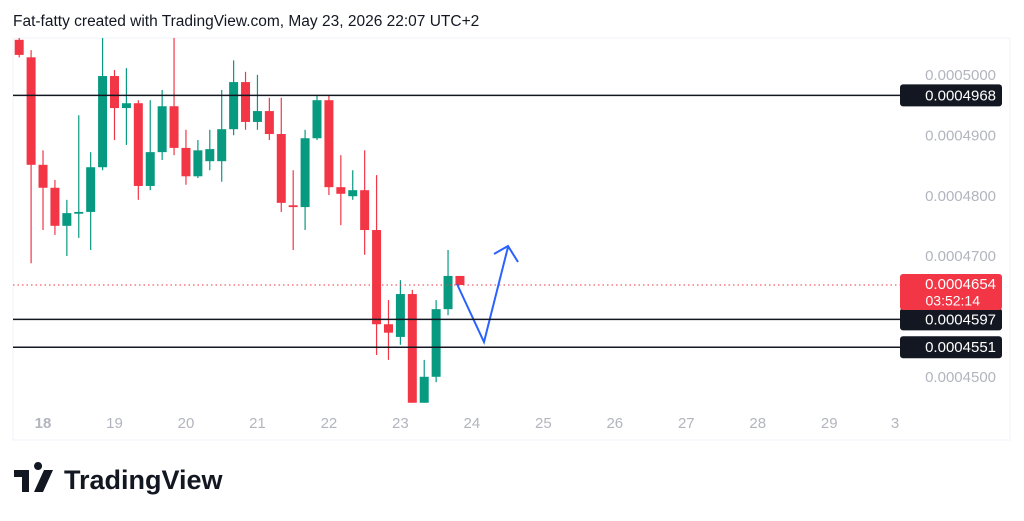 This screenshot has width=1024, height=521. Describe the element at coordinates (960, 377) in the screenshot. I see `y-tick-label: 0.0004500` at that location.